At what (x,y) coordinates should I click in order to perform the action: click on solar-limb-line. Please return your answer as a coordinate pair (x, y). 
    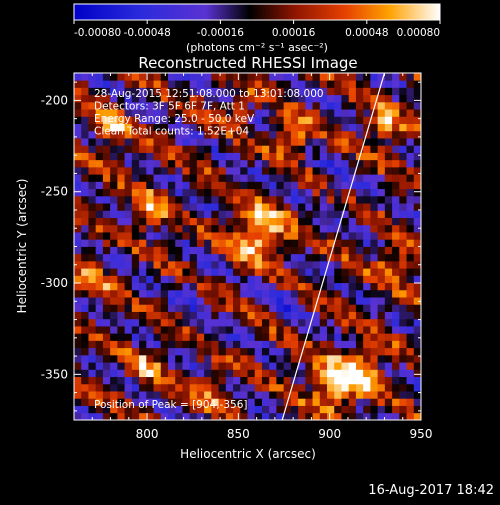
    Looking at the image, I should click on (333, 246).